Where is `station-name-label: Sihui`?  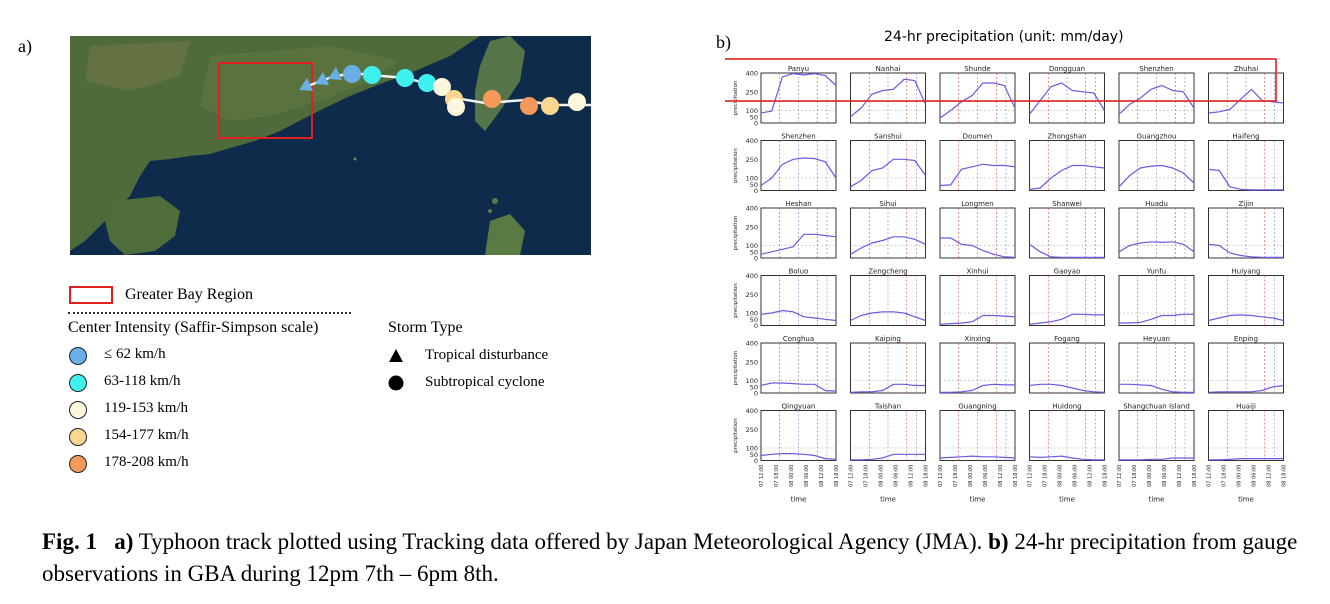 station-name-label: Sihui is located at coordinates (887, 204).